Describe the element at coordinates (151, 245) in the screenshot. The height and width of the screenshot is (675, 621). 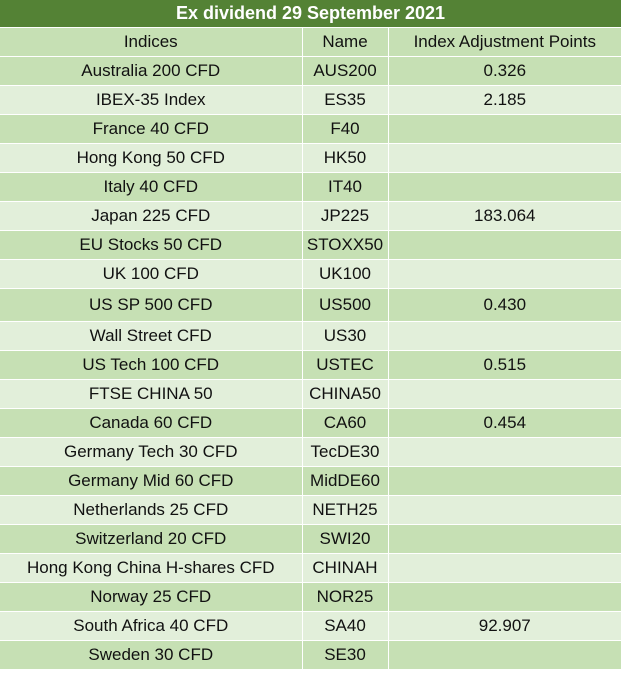
I see `index-cell: EU Stocks 50 CFD` at that location.